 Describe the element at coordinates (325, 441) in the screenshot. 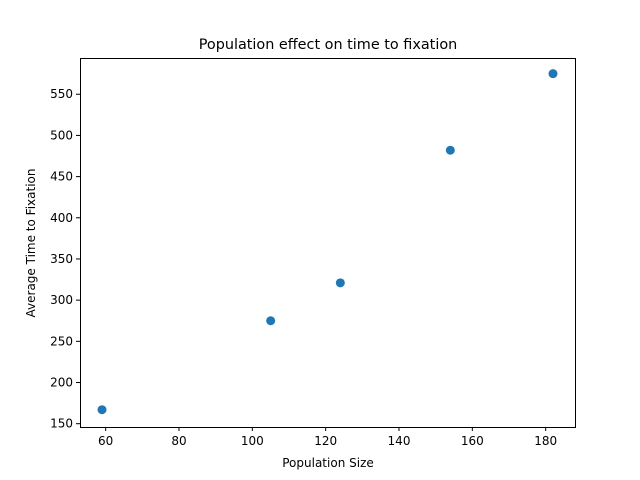

I see `x-tick-label: 120` at that location.